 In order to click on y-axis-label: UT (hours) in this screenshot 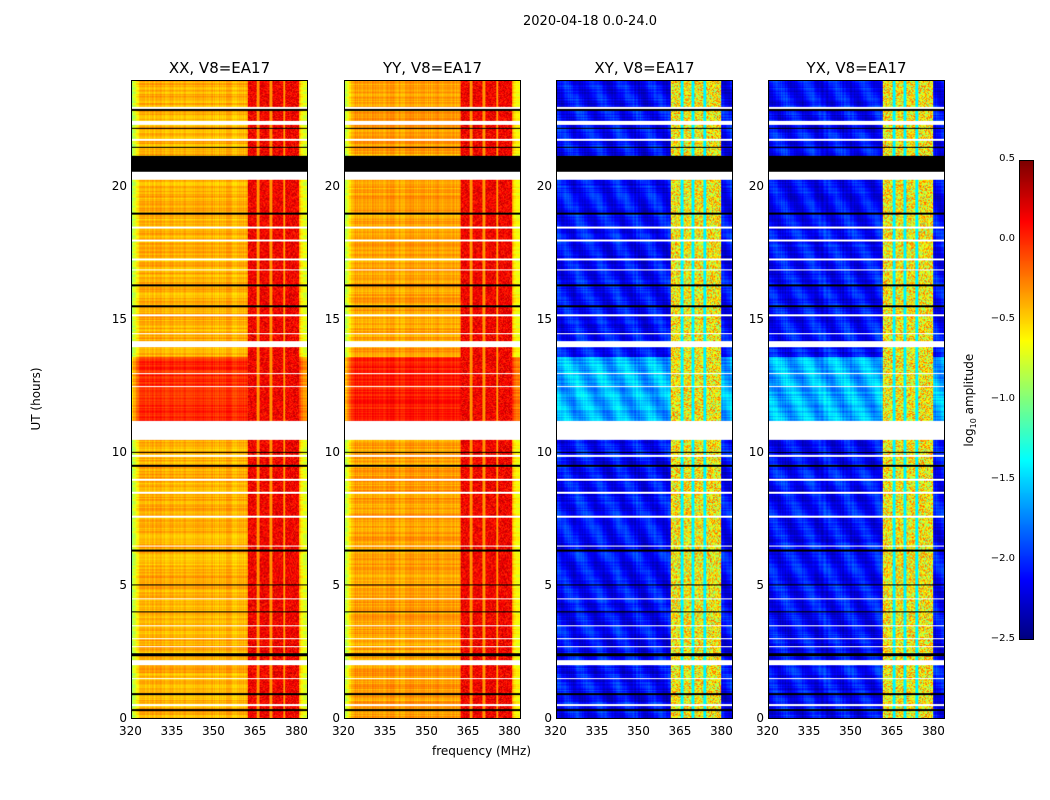, I will do `click(36, 399)`.